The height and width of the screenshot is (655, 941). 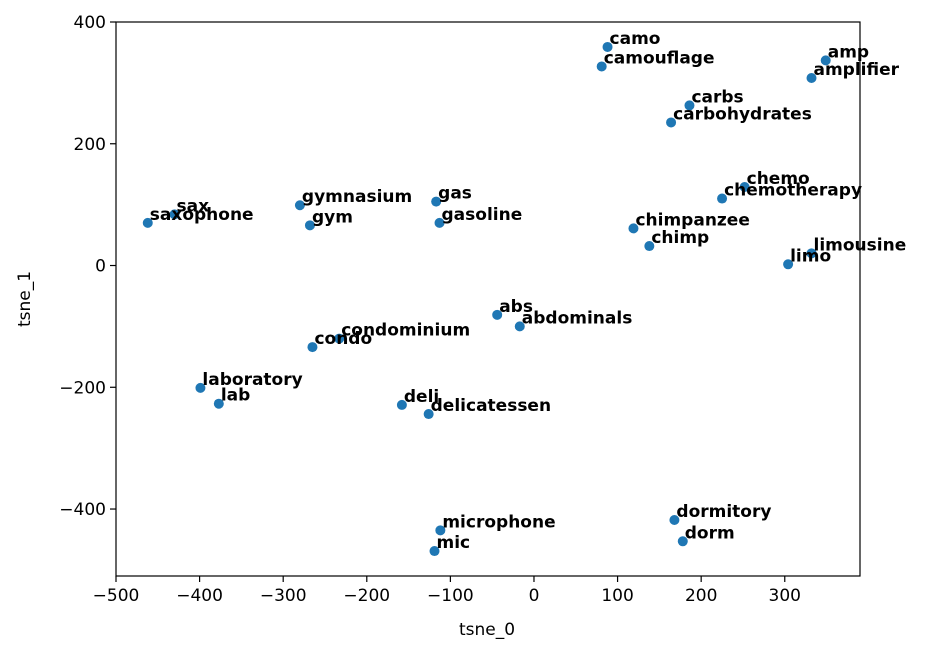 What do you see at coordinates (577, 318) in the screenshot?
I see `point-label: abdominals` at bounding box center [577, 318].